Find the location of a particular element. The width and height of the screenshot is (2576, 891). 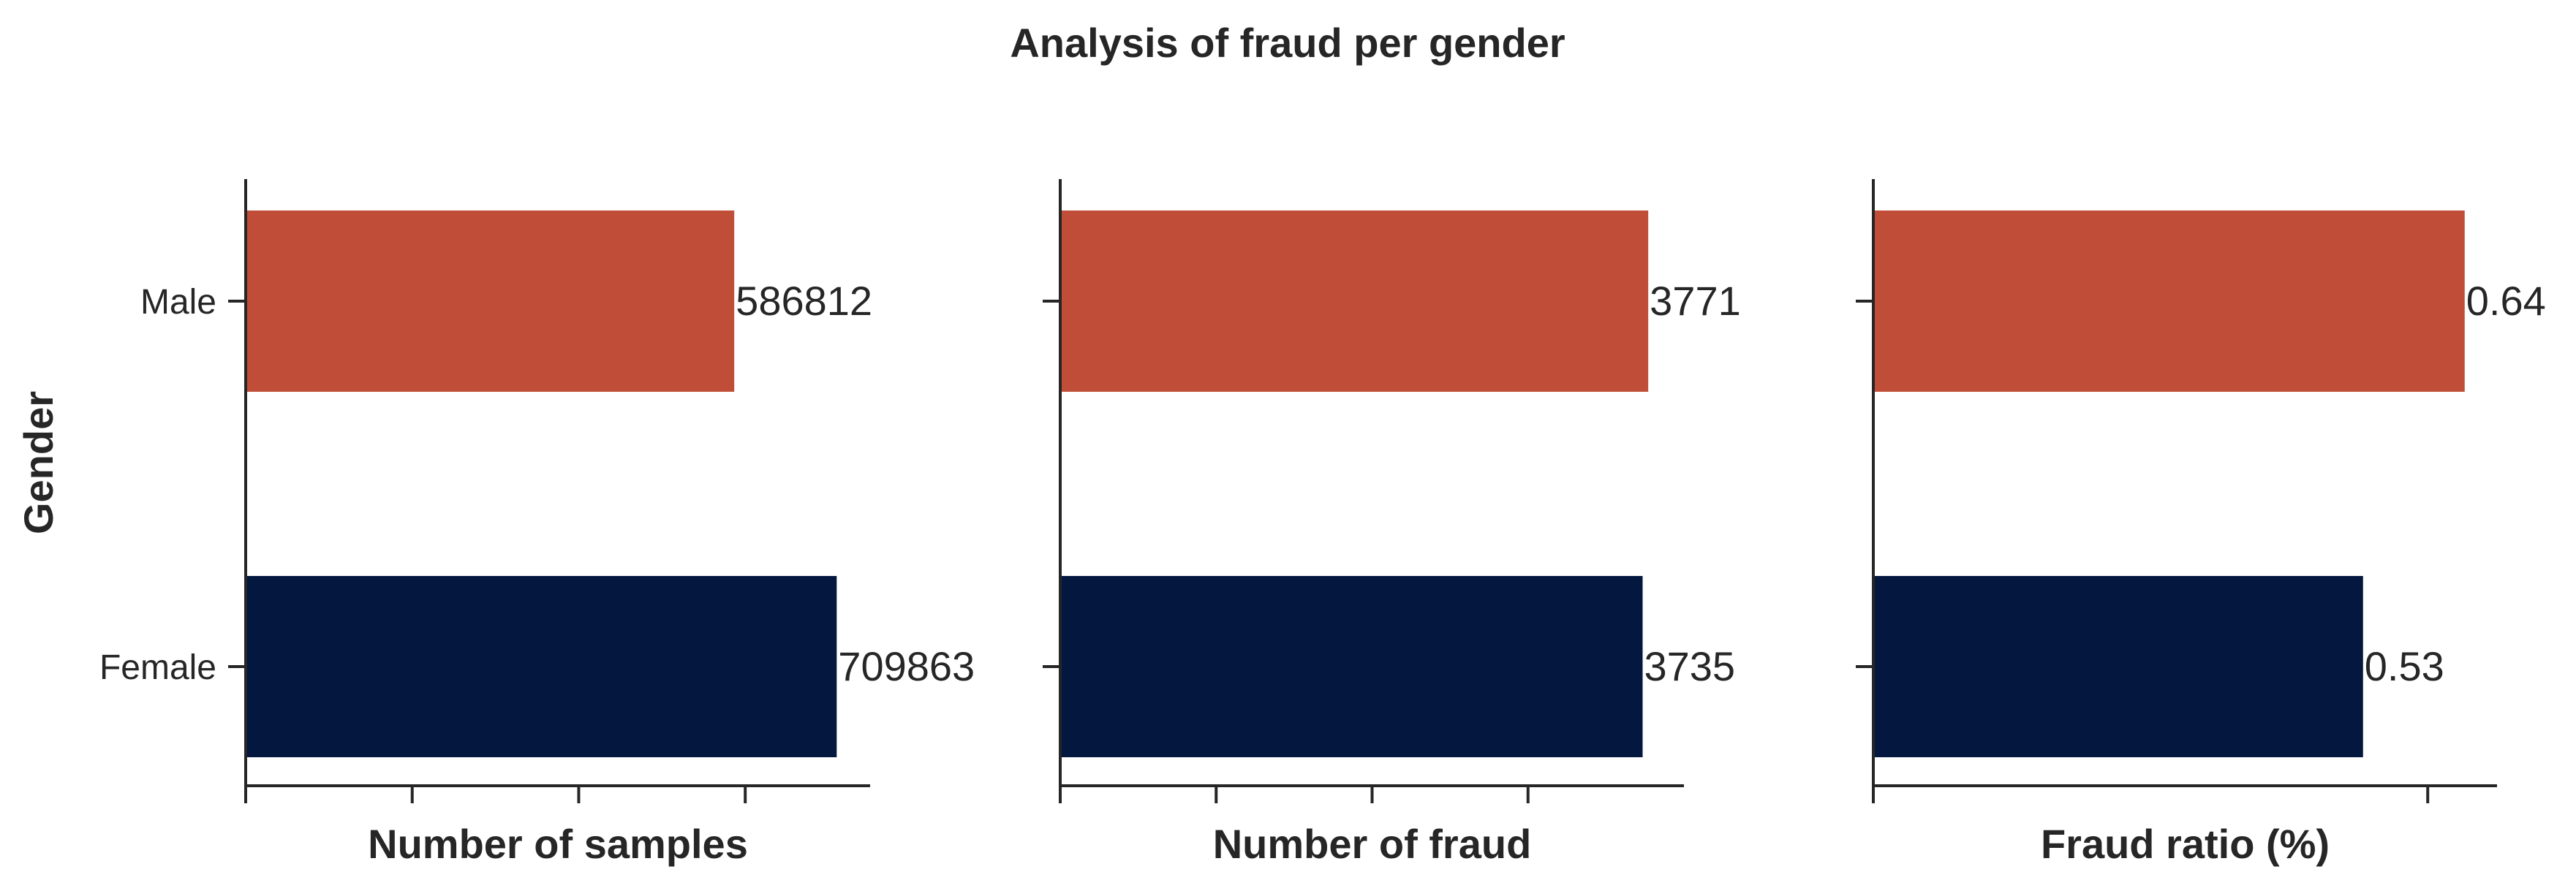

x-axis-label: Number of samples is located at coordinates (558, 844).